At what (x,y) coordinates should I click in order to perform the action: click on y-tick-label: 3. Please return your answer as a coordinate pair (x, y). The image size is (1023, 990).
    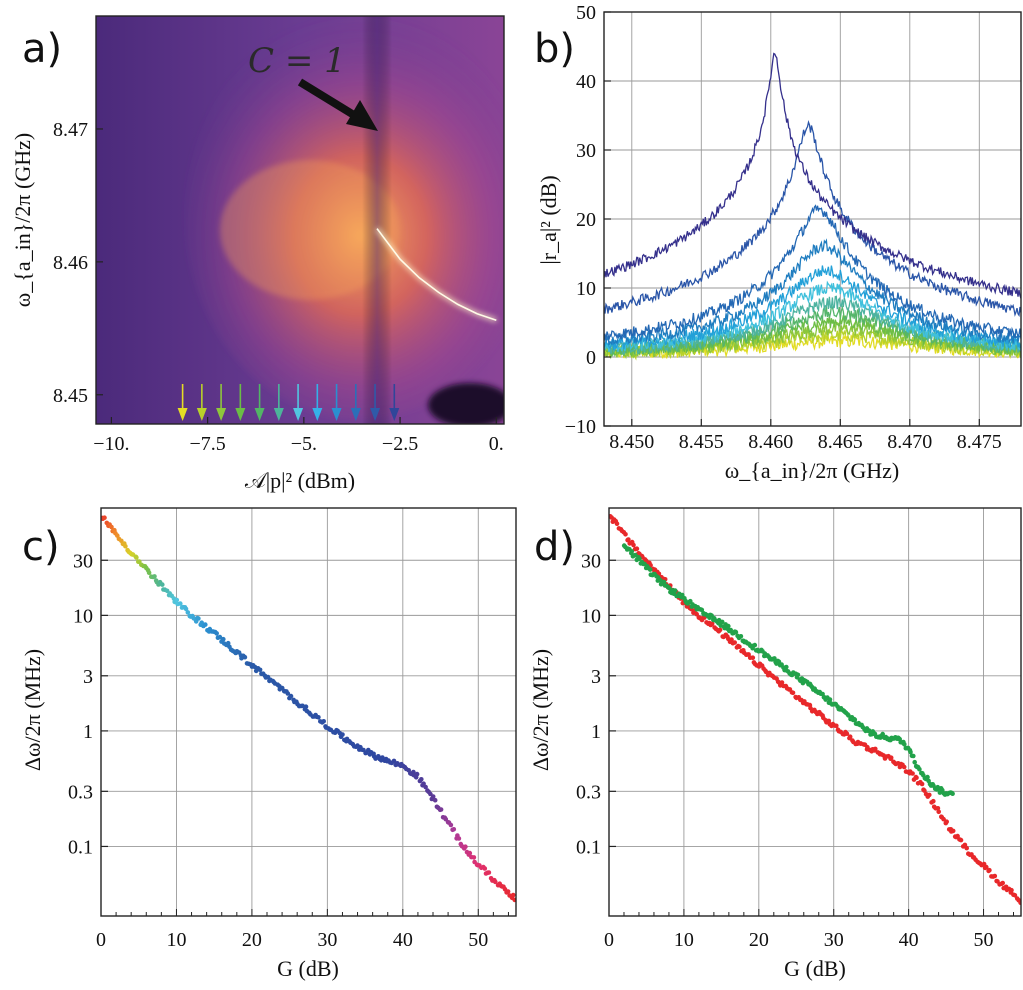
    Looking at the image, I should click on (88, 677).